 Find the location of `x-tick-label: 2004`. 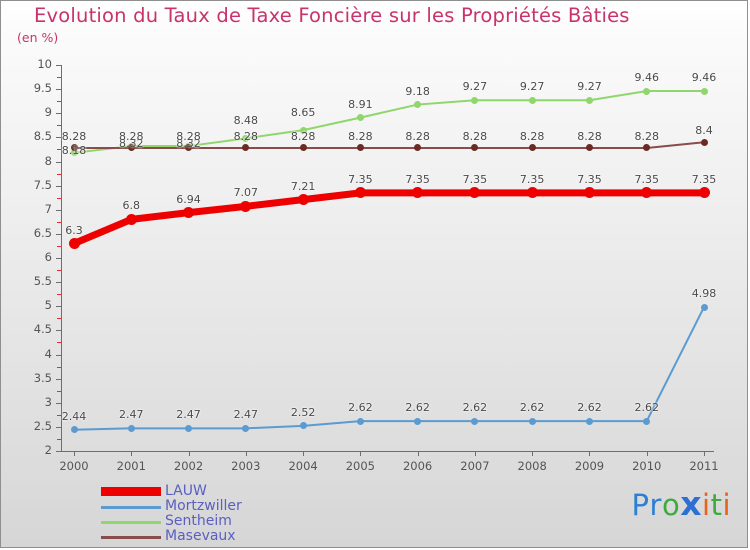

x-tick-label: 2004 is located at coordinates (303, 466).